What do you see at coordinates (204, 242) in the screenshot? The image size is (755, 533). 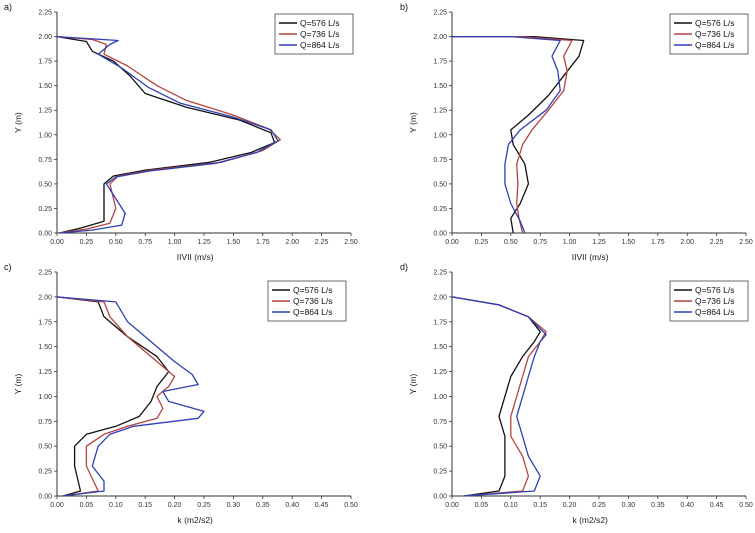 I see `x-tick-label: 1.25` at bounding box center [204, 242].